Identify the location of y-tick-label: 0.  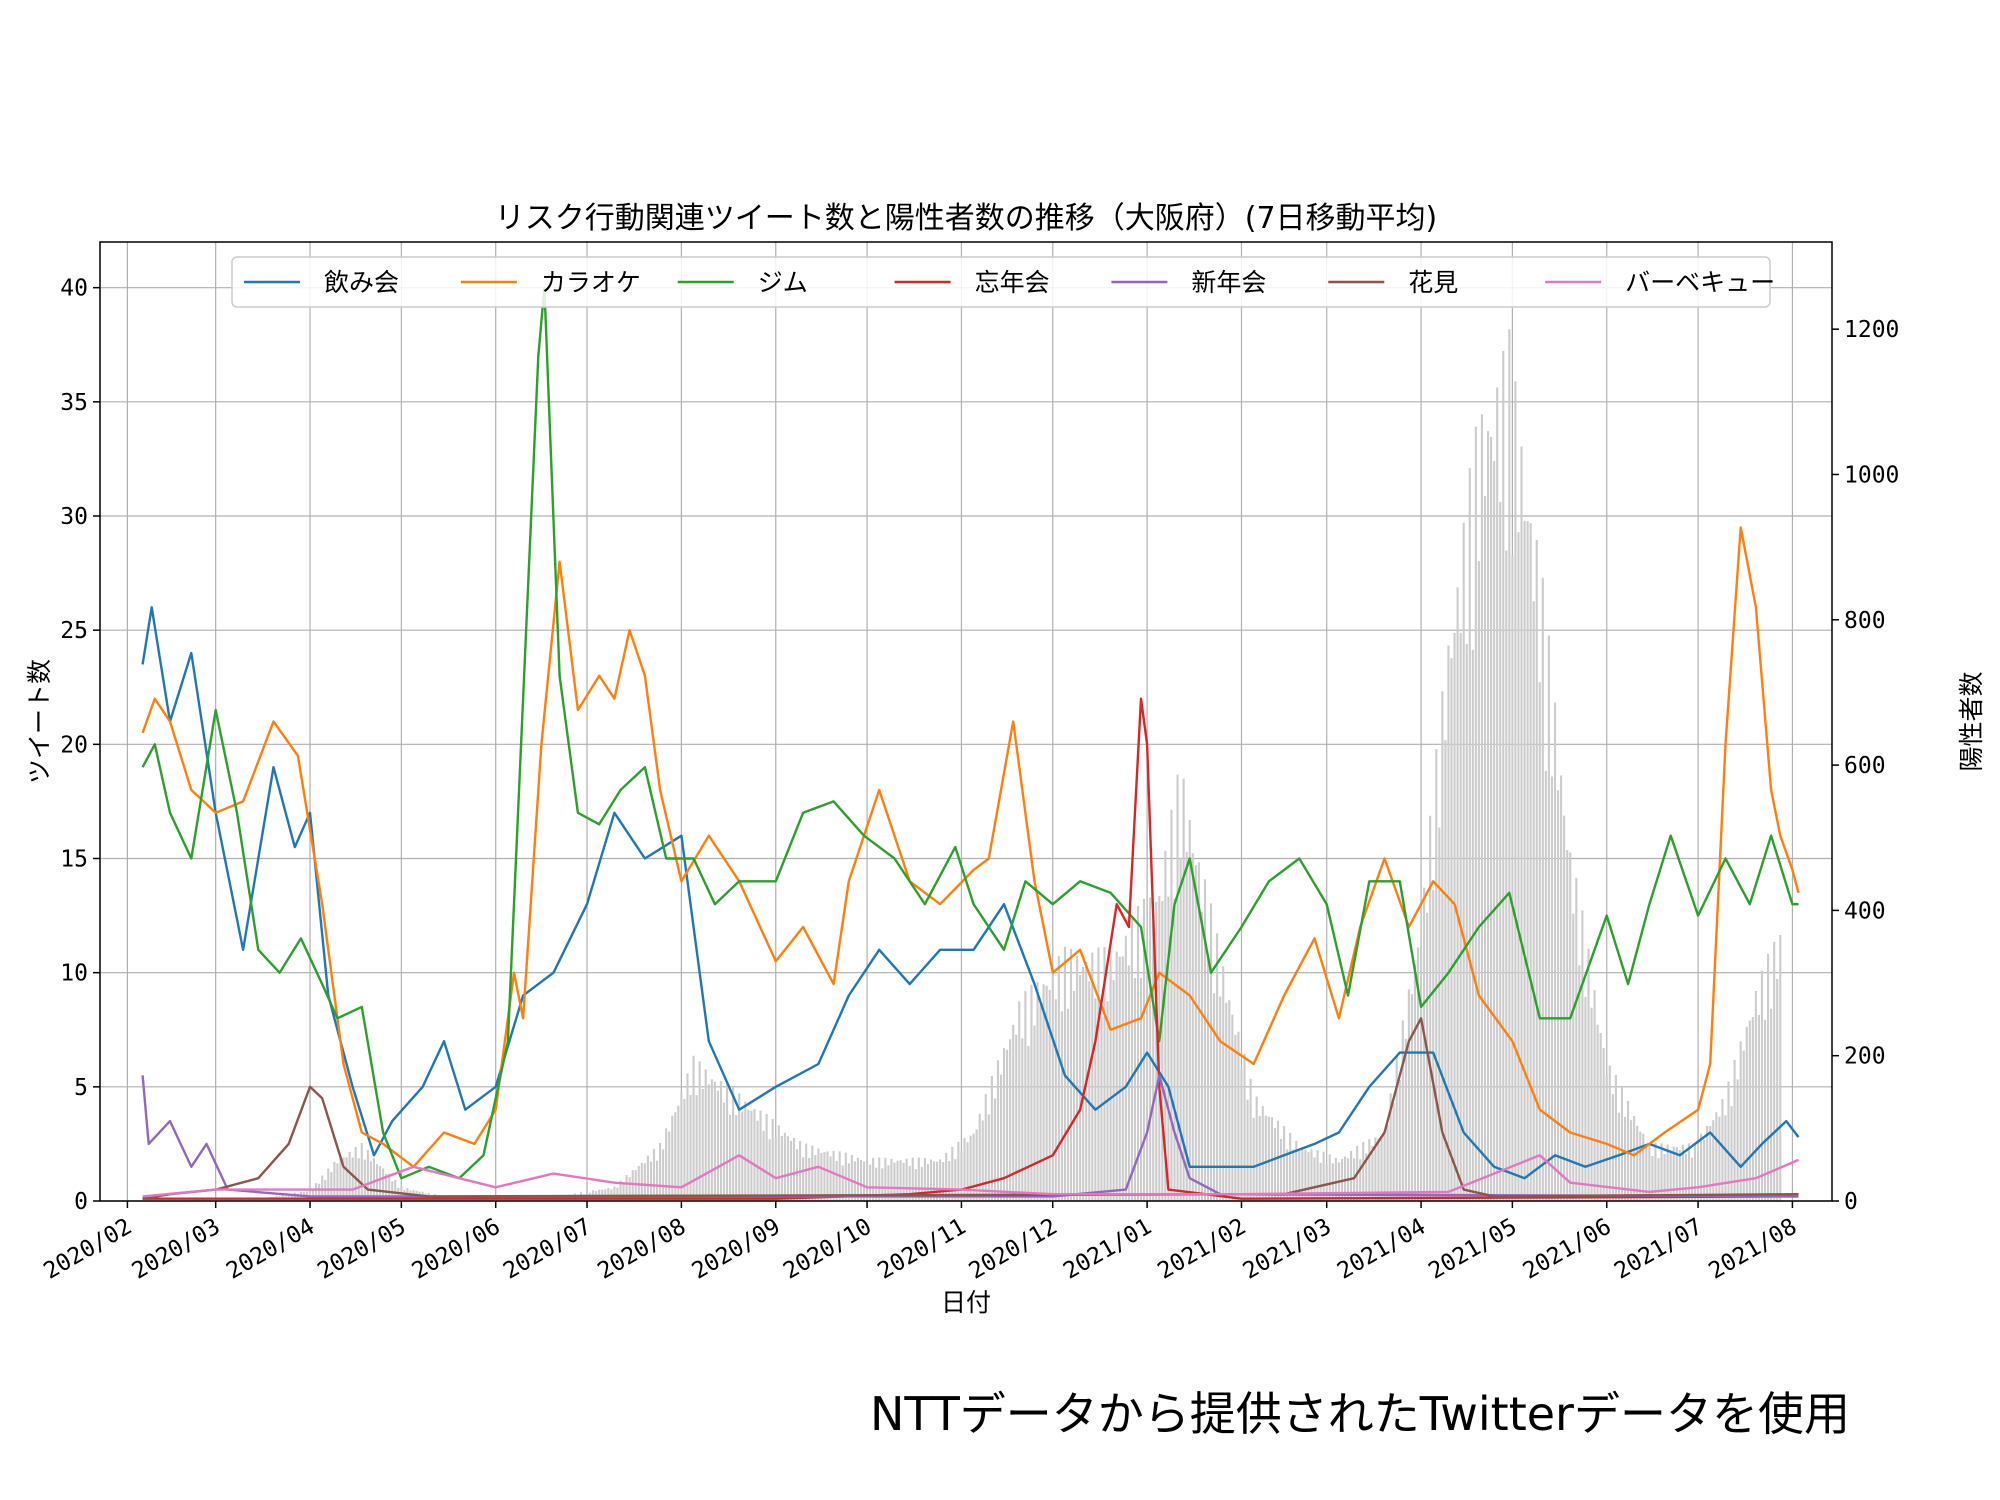
(81, 1202).